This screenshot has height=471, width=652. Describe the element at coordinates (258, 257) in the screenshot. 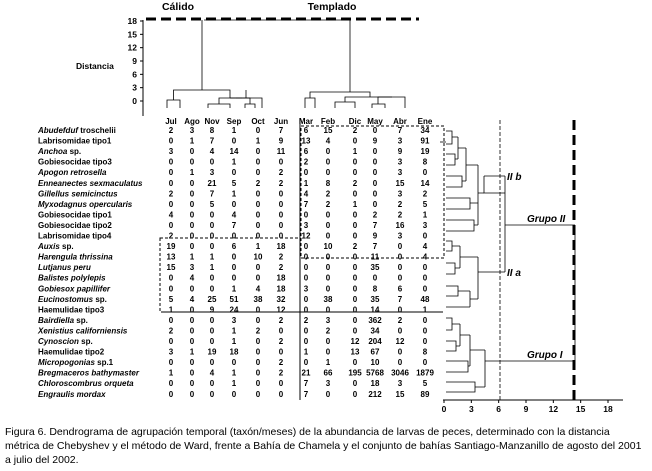

I see `table-cell: 10` at that location.